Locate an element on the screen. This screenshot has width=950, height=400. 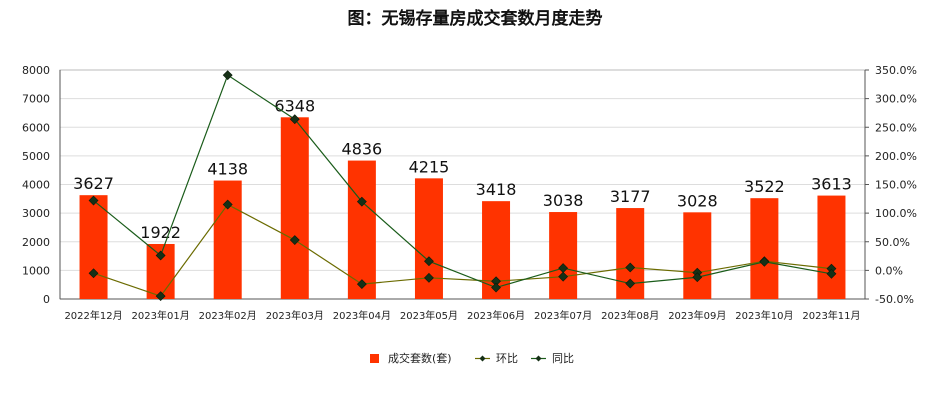
x-tick-label: 2023年10月 is located at coordinates (764, 315).